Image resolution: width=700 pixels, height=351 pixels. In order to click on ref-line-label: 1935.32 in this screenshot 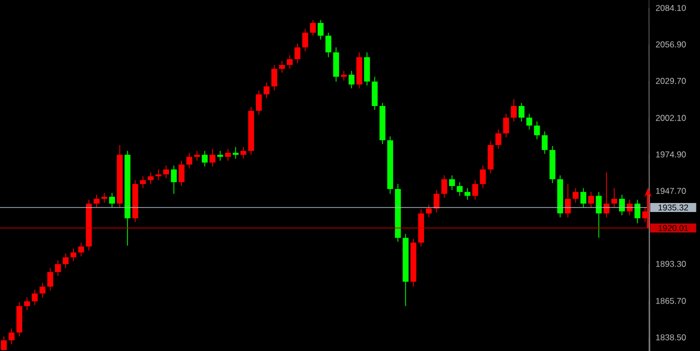, I will do `click(673, 207)`.